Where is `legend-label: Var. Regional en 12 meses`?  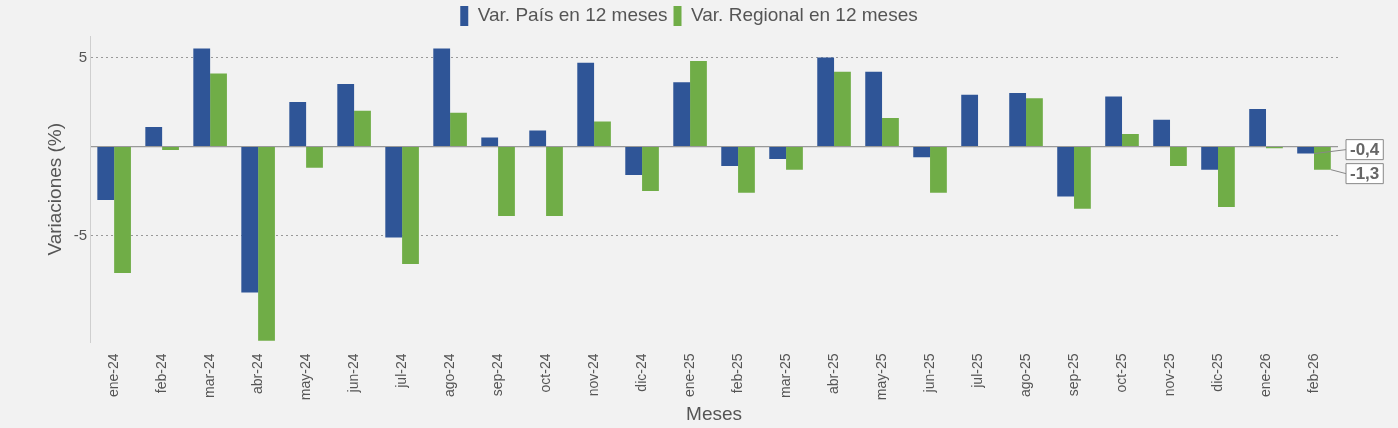
legend-label: Var. Regional en 12 meses is located at coordinates (804, 15).